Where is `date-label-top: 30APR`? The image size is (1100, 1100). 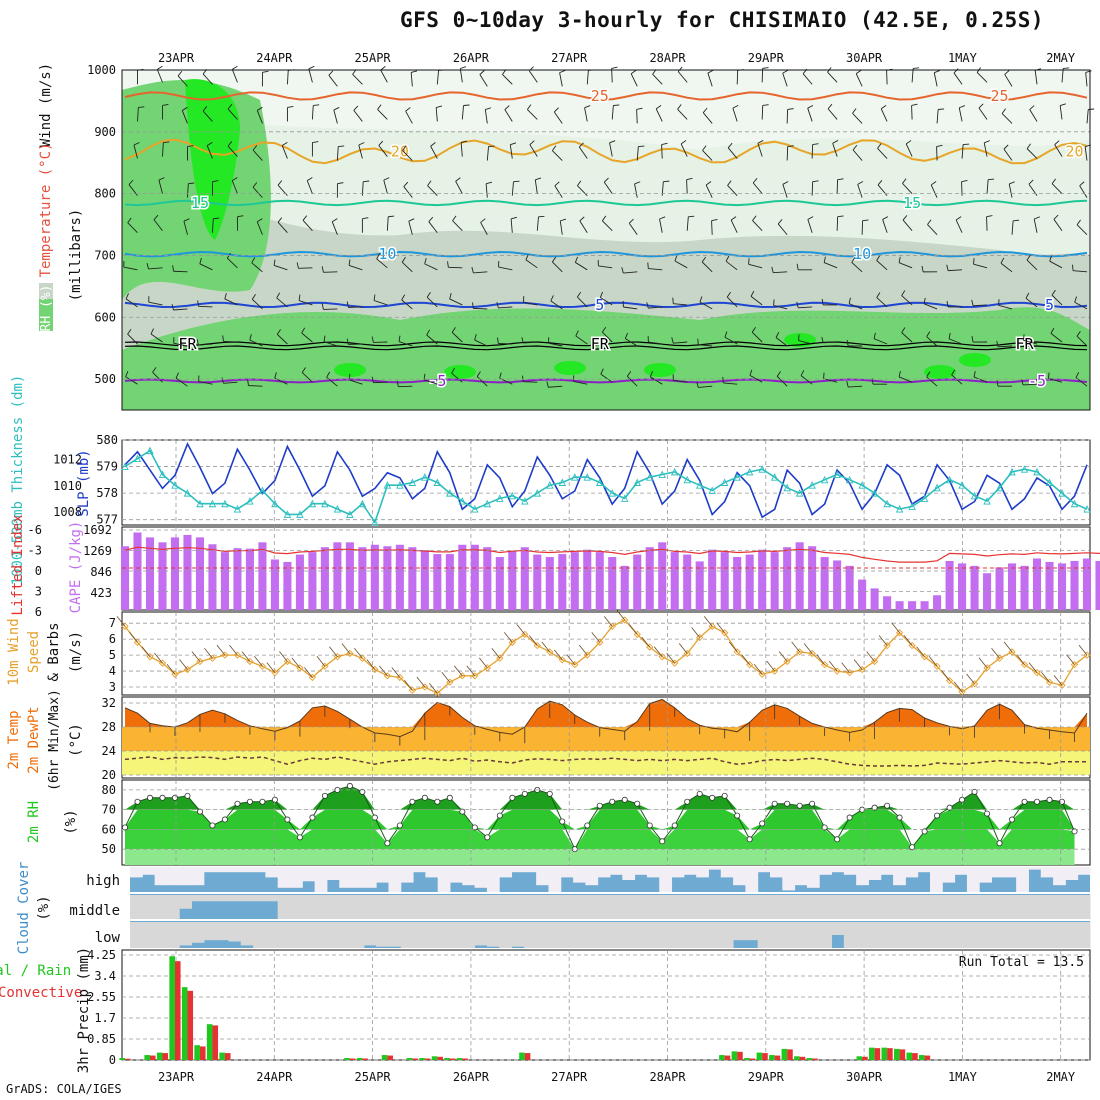 date-label-top: 30APR is located at coordinates (864, 58).